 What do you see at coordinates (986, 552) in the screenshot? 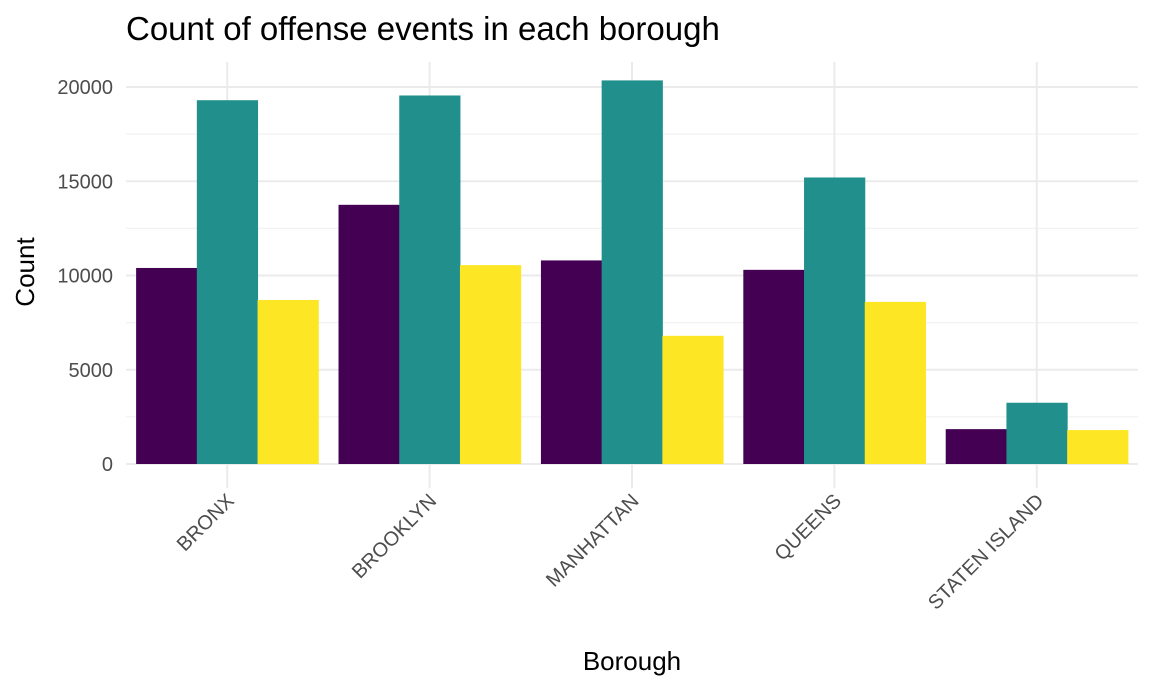
I see `x-tick-label: STATEN ISLAND` at bounding box center [986, 552].